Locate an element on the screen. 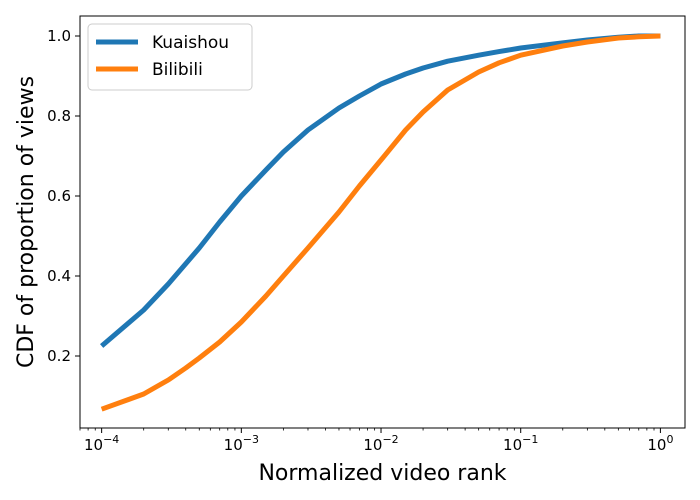  y-tick-label: 0.8 is located at coordinates (59, 116).